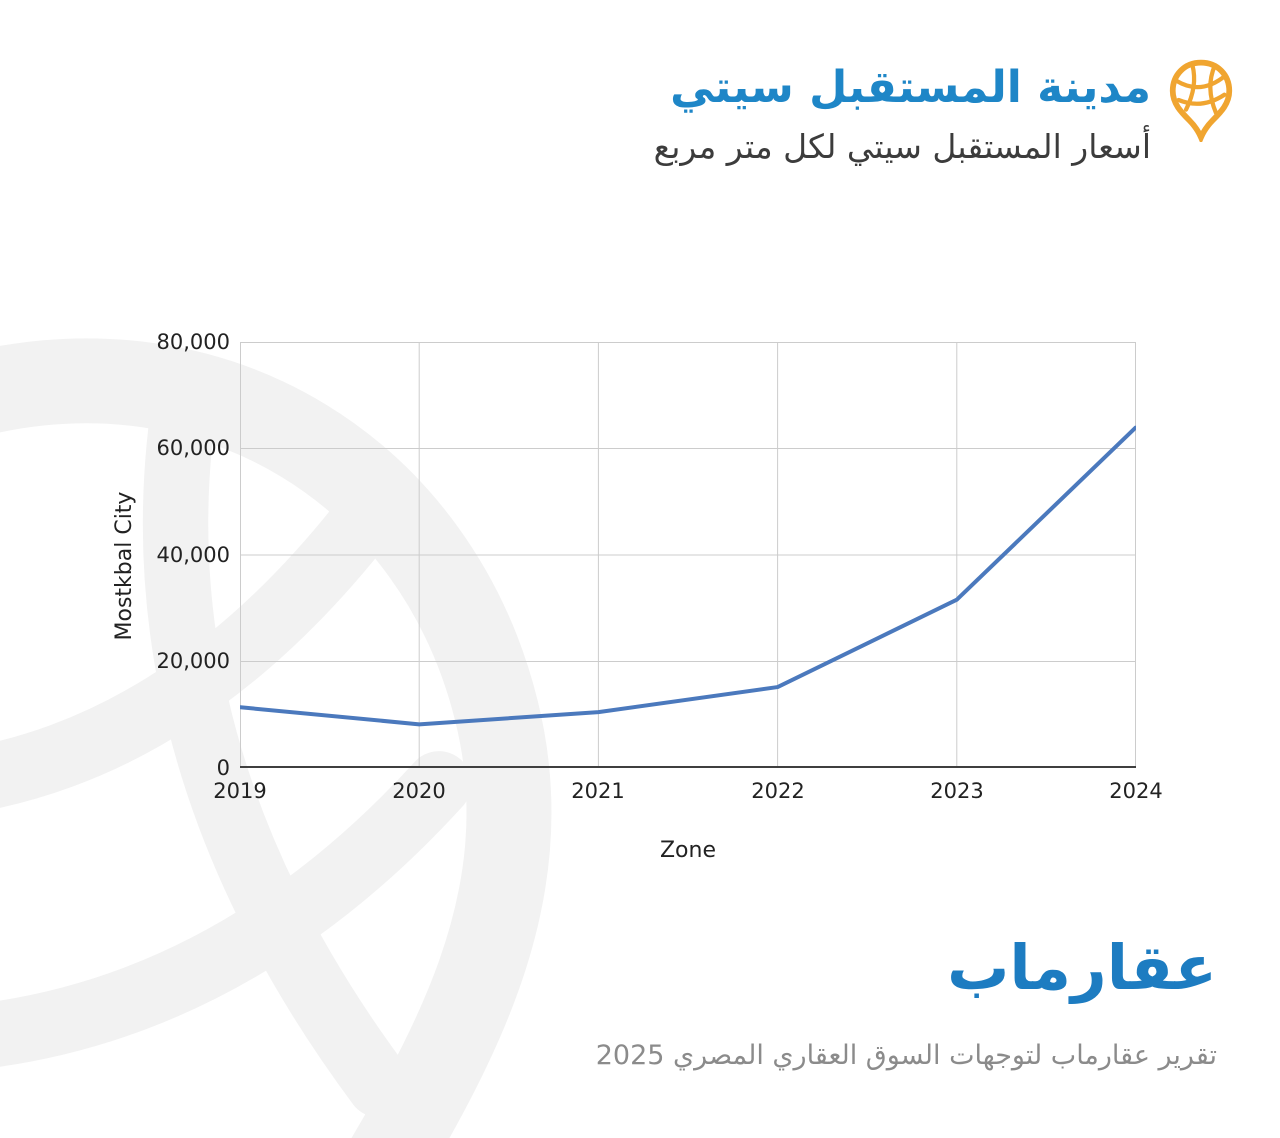 This screenshot has height=1138, width=1280. I want to click on y-tick-label: 80,000, so click(193, 342).